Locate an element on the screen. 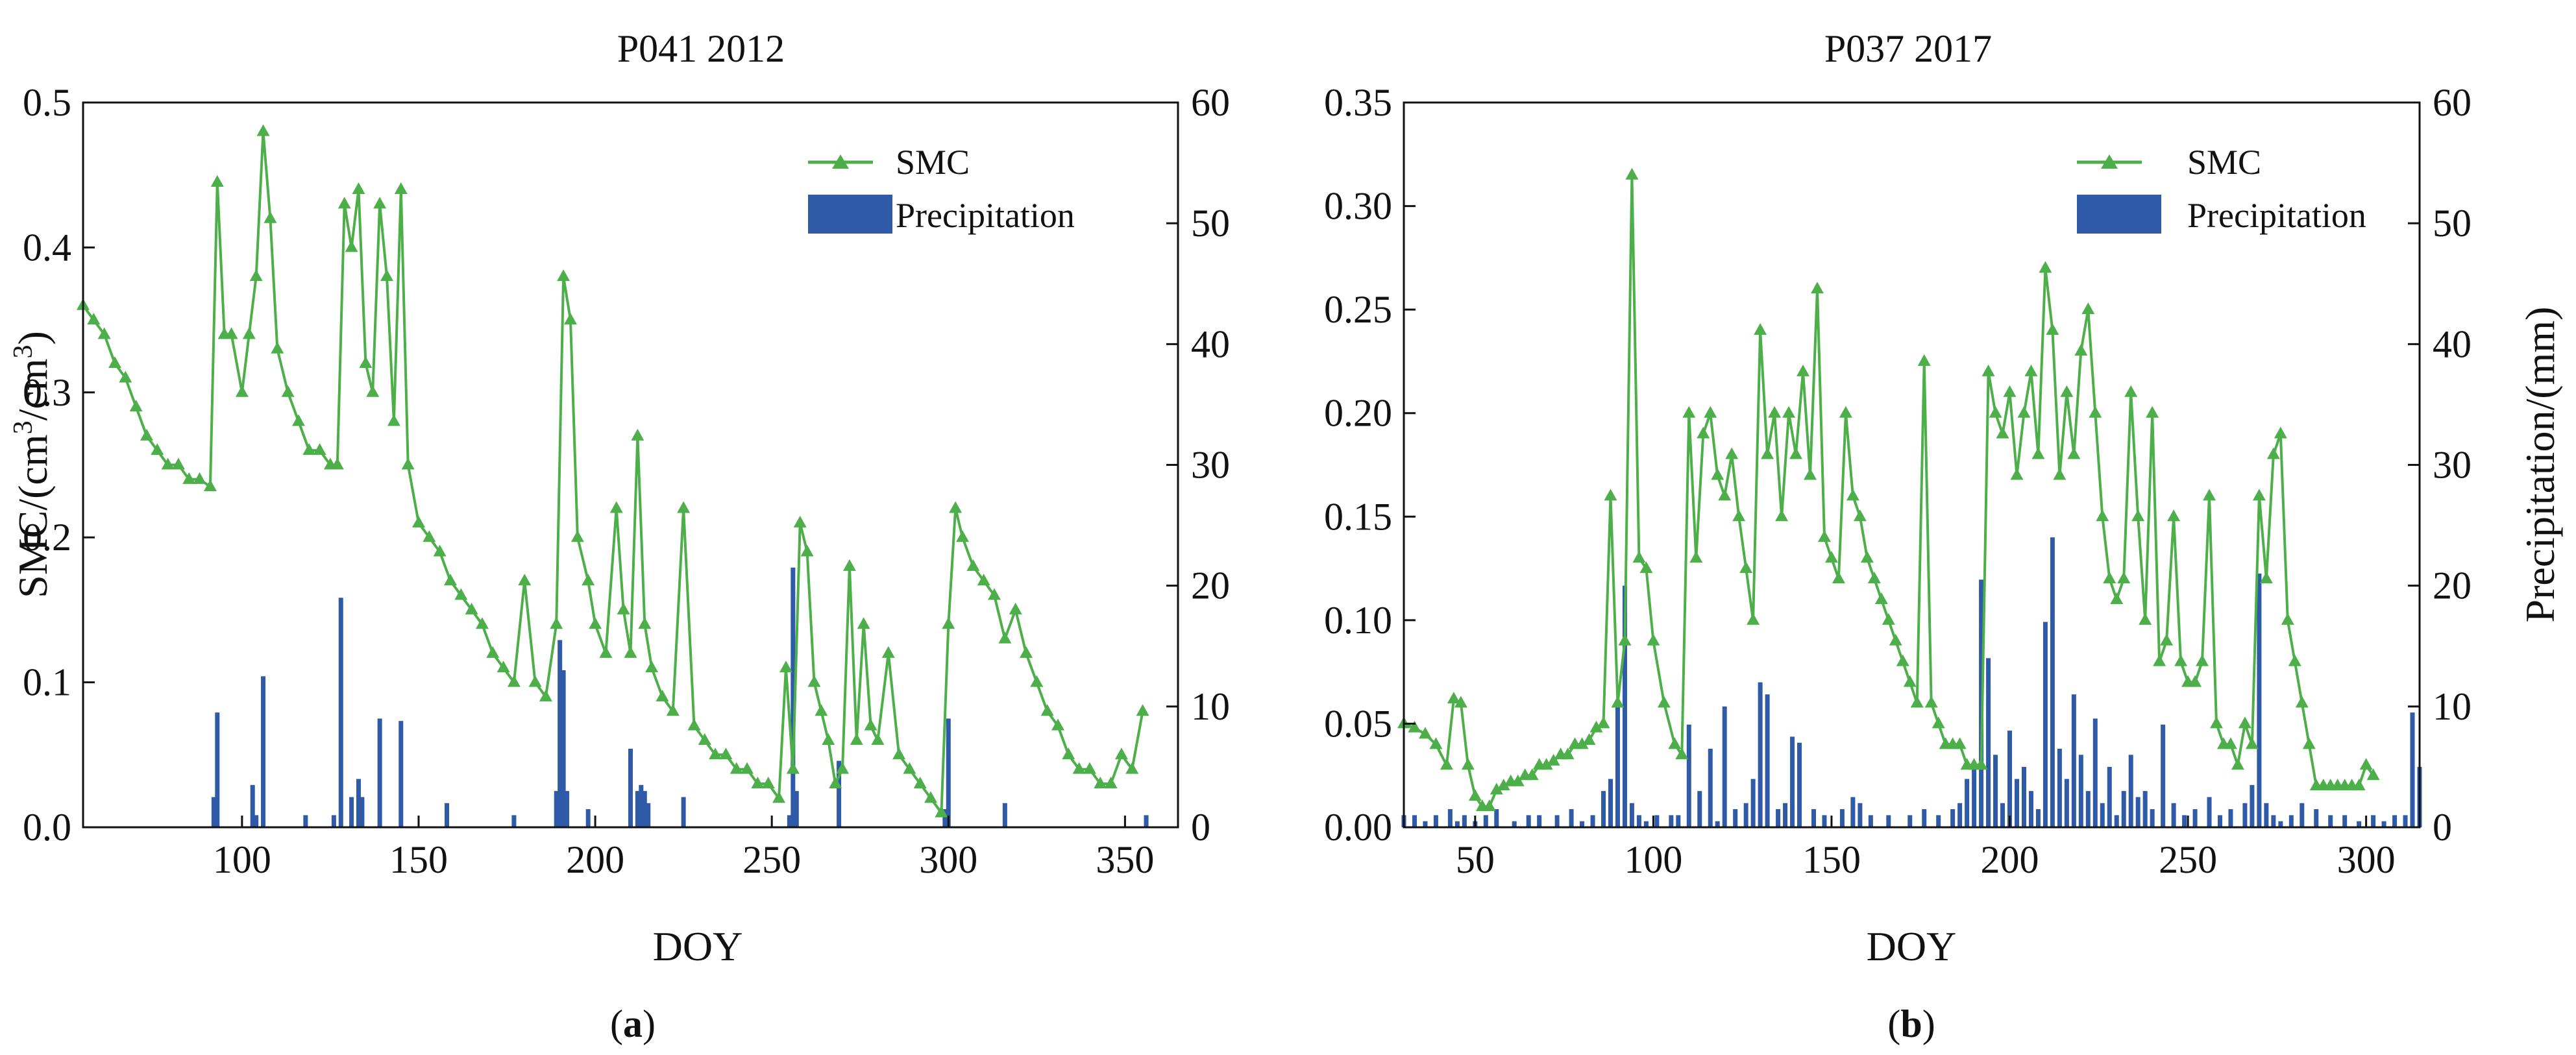  panel-a-legend-precip-label: Precipitation is located at coordinates (985, 215).